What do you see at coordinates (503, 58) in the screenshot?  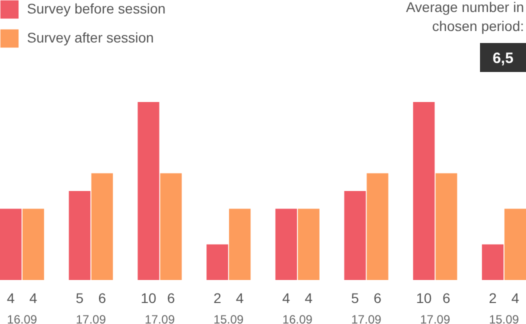 I see `text: 6,5` at bounding box center [503, 58].